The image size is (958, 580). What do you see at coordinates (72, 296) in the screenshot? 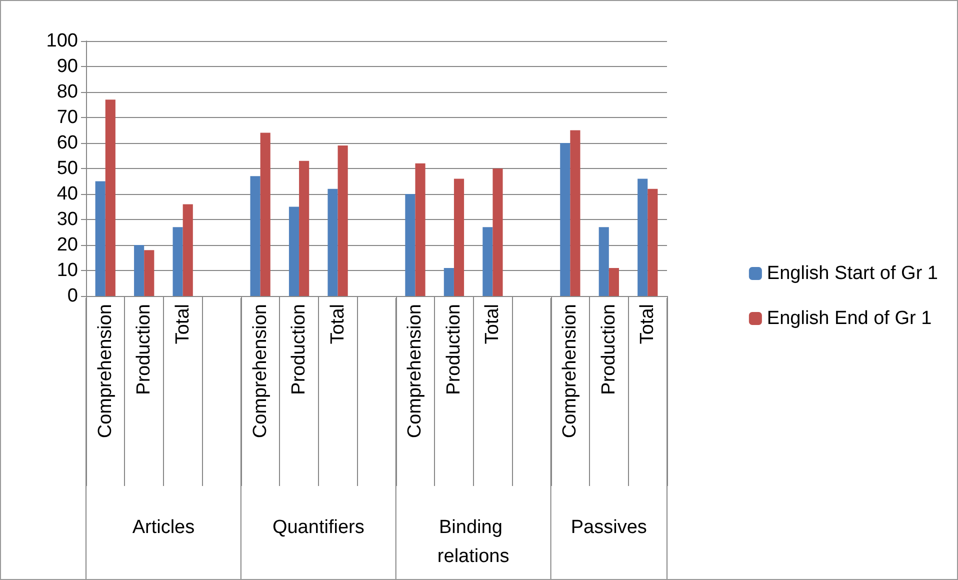
I see `y-tick-label: 0` at bounding box center [72, 296].